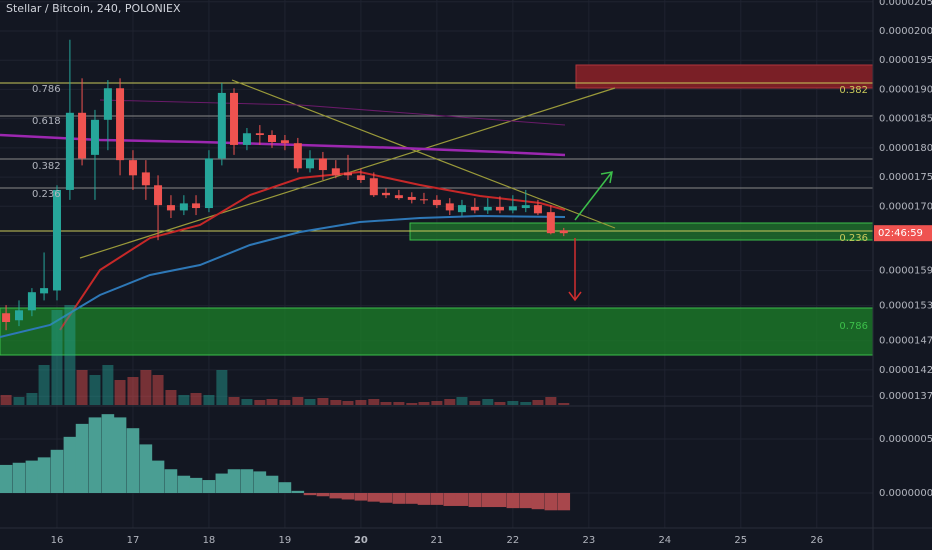 This screenshot has width=932, height=550. Describe the element at coordinates (437, 331) in the screenshot. I see `support-zone` at that location.